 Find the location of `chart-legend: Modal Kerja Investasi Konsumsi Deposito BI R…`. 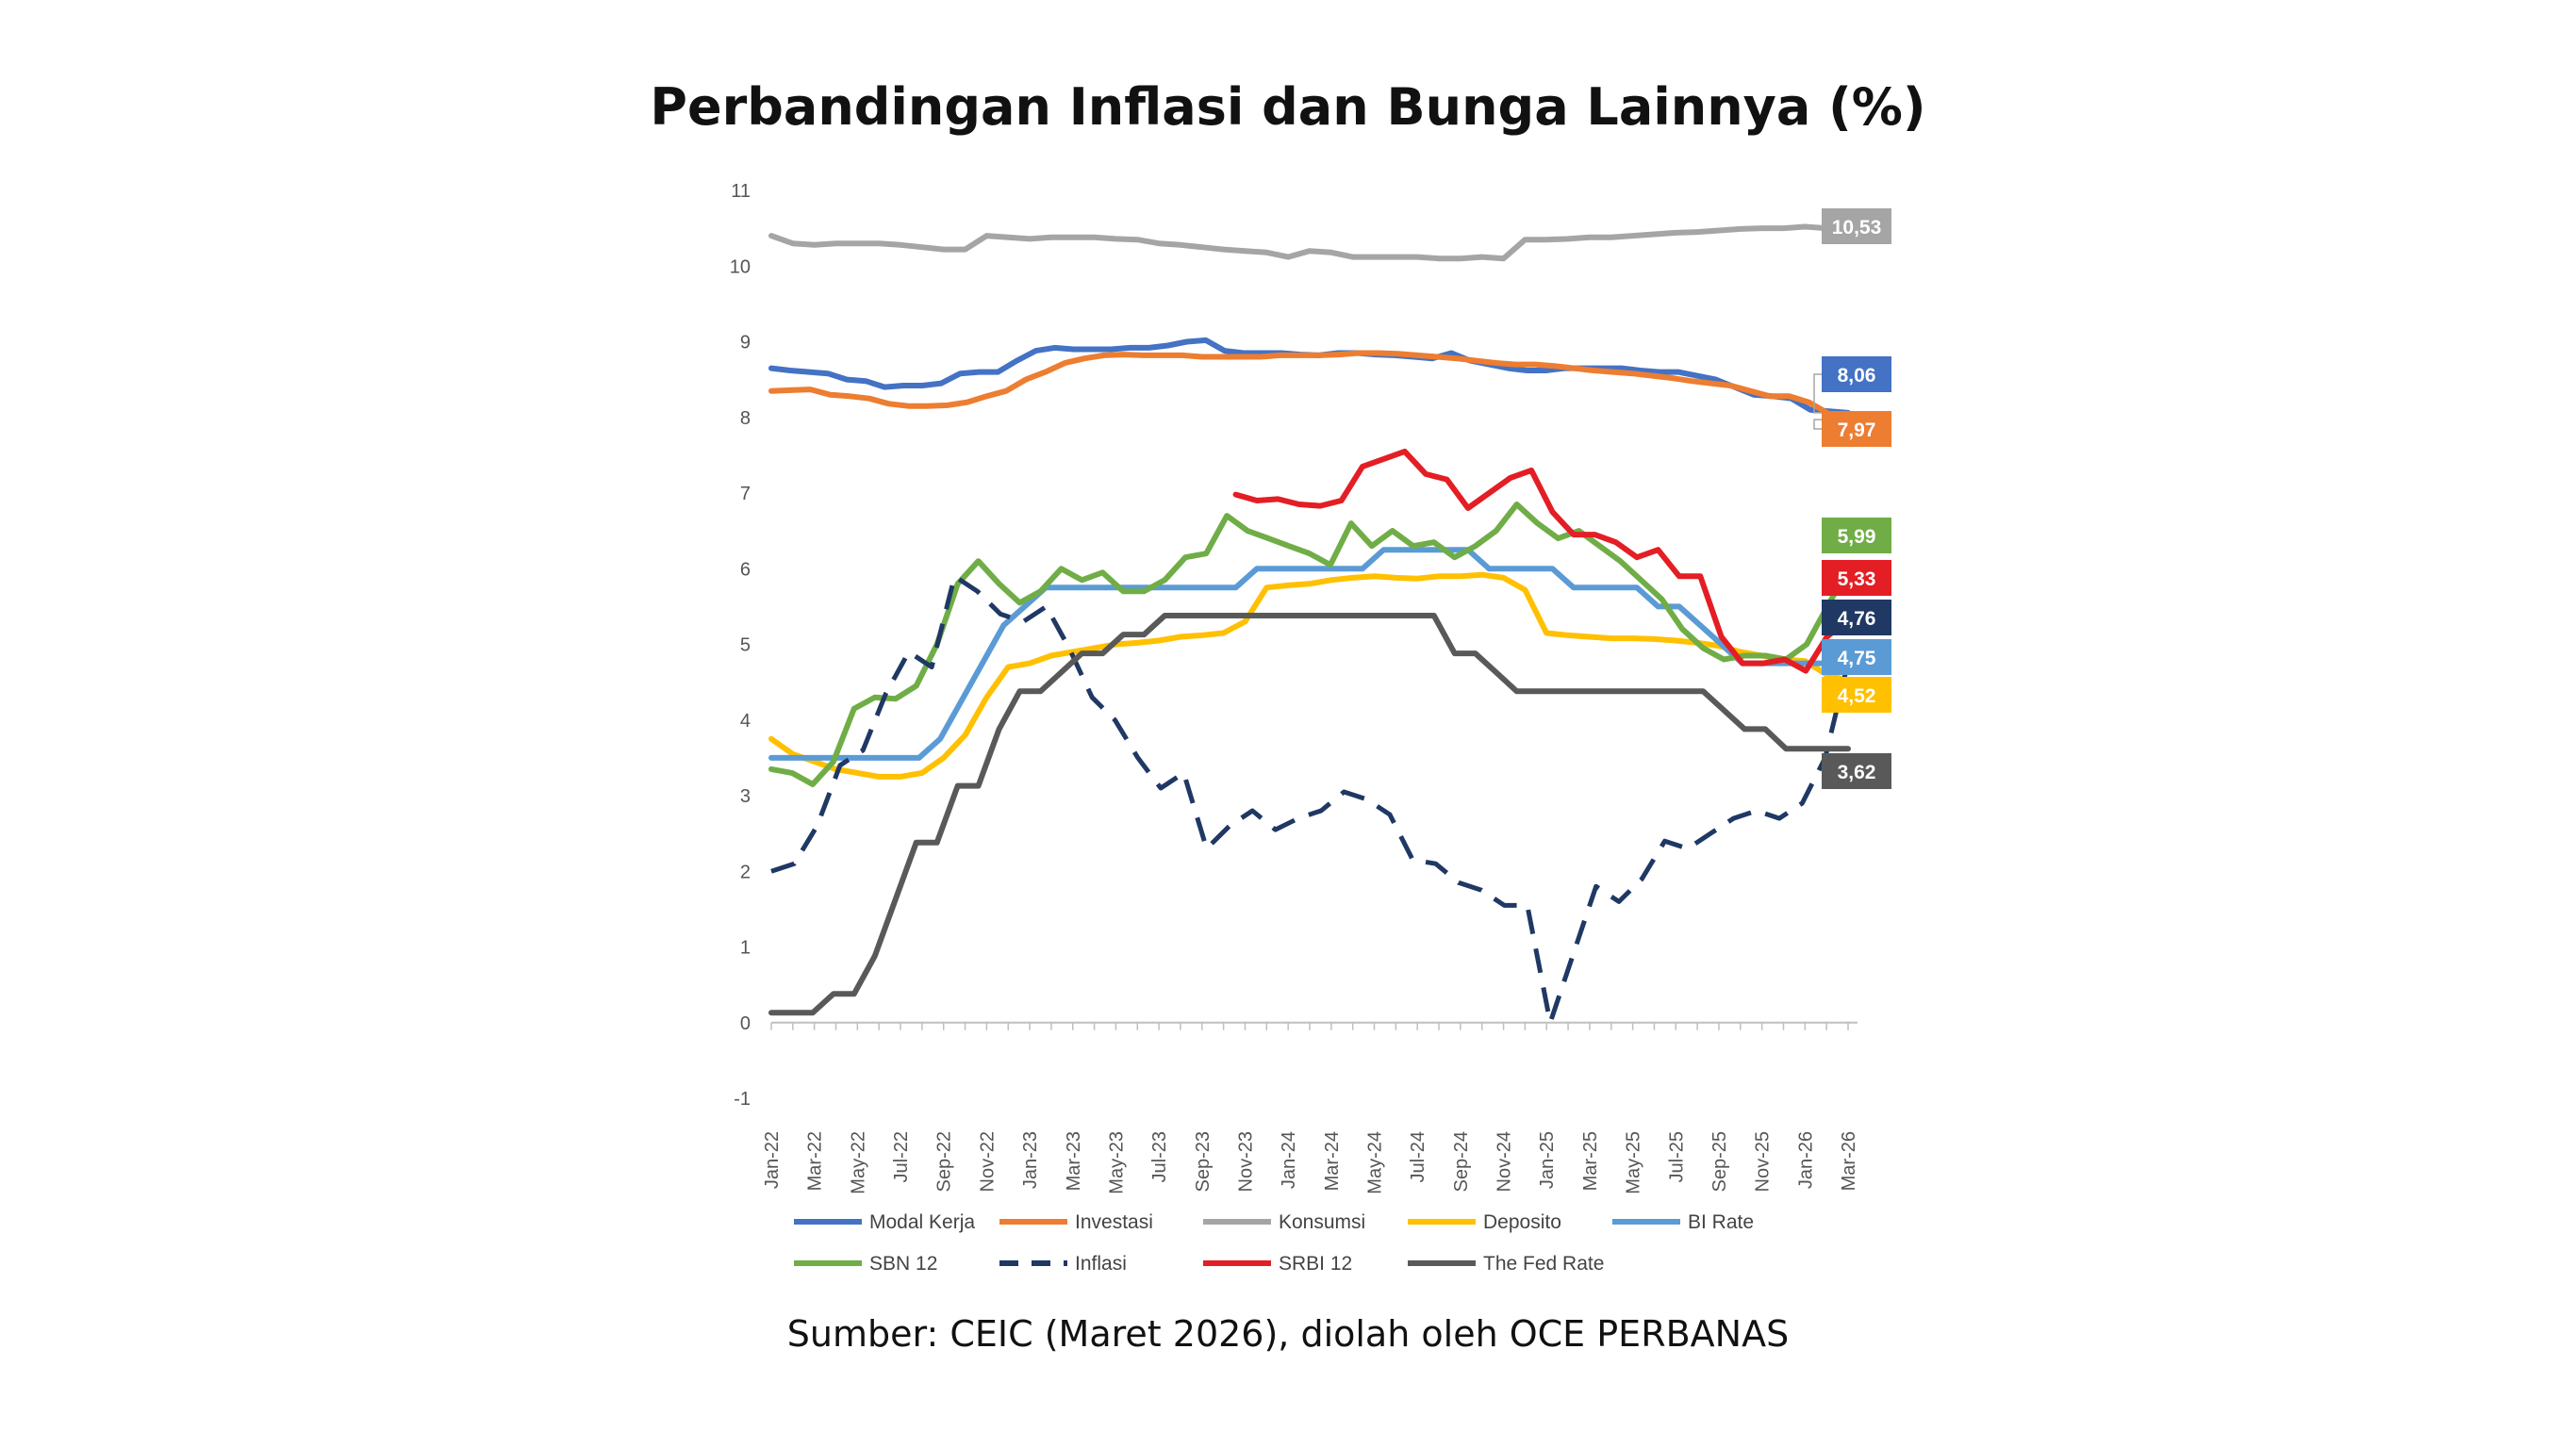

chart-legend: Modal Kerja Investasi Konsumsi Deposito BI R… is located at coordinates (1274, 1243).